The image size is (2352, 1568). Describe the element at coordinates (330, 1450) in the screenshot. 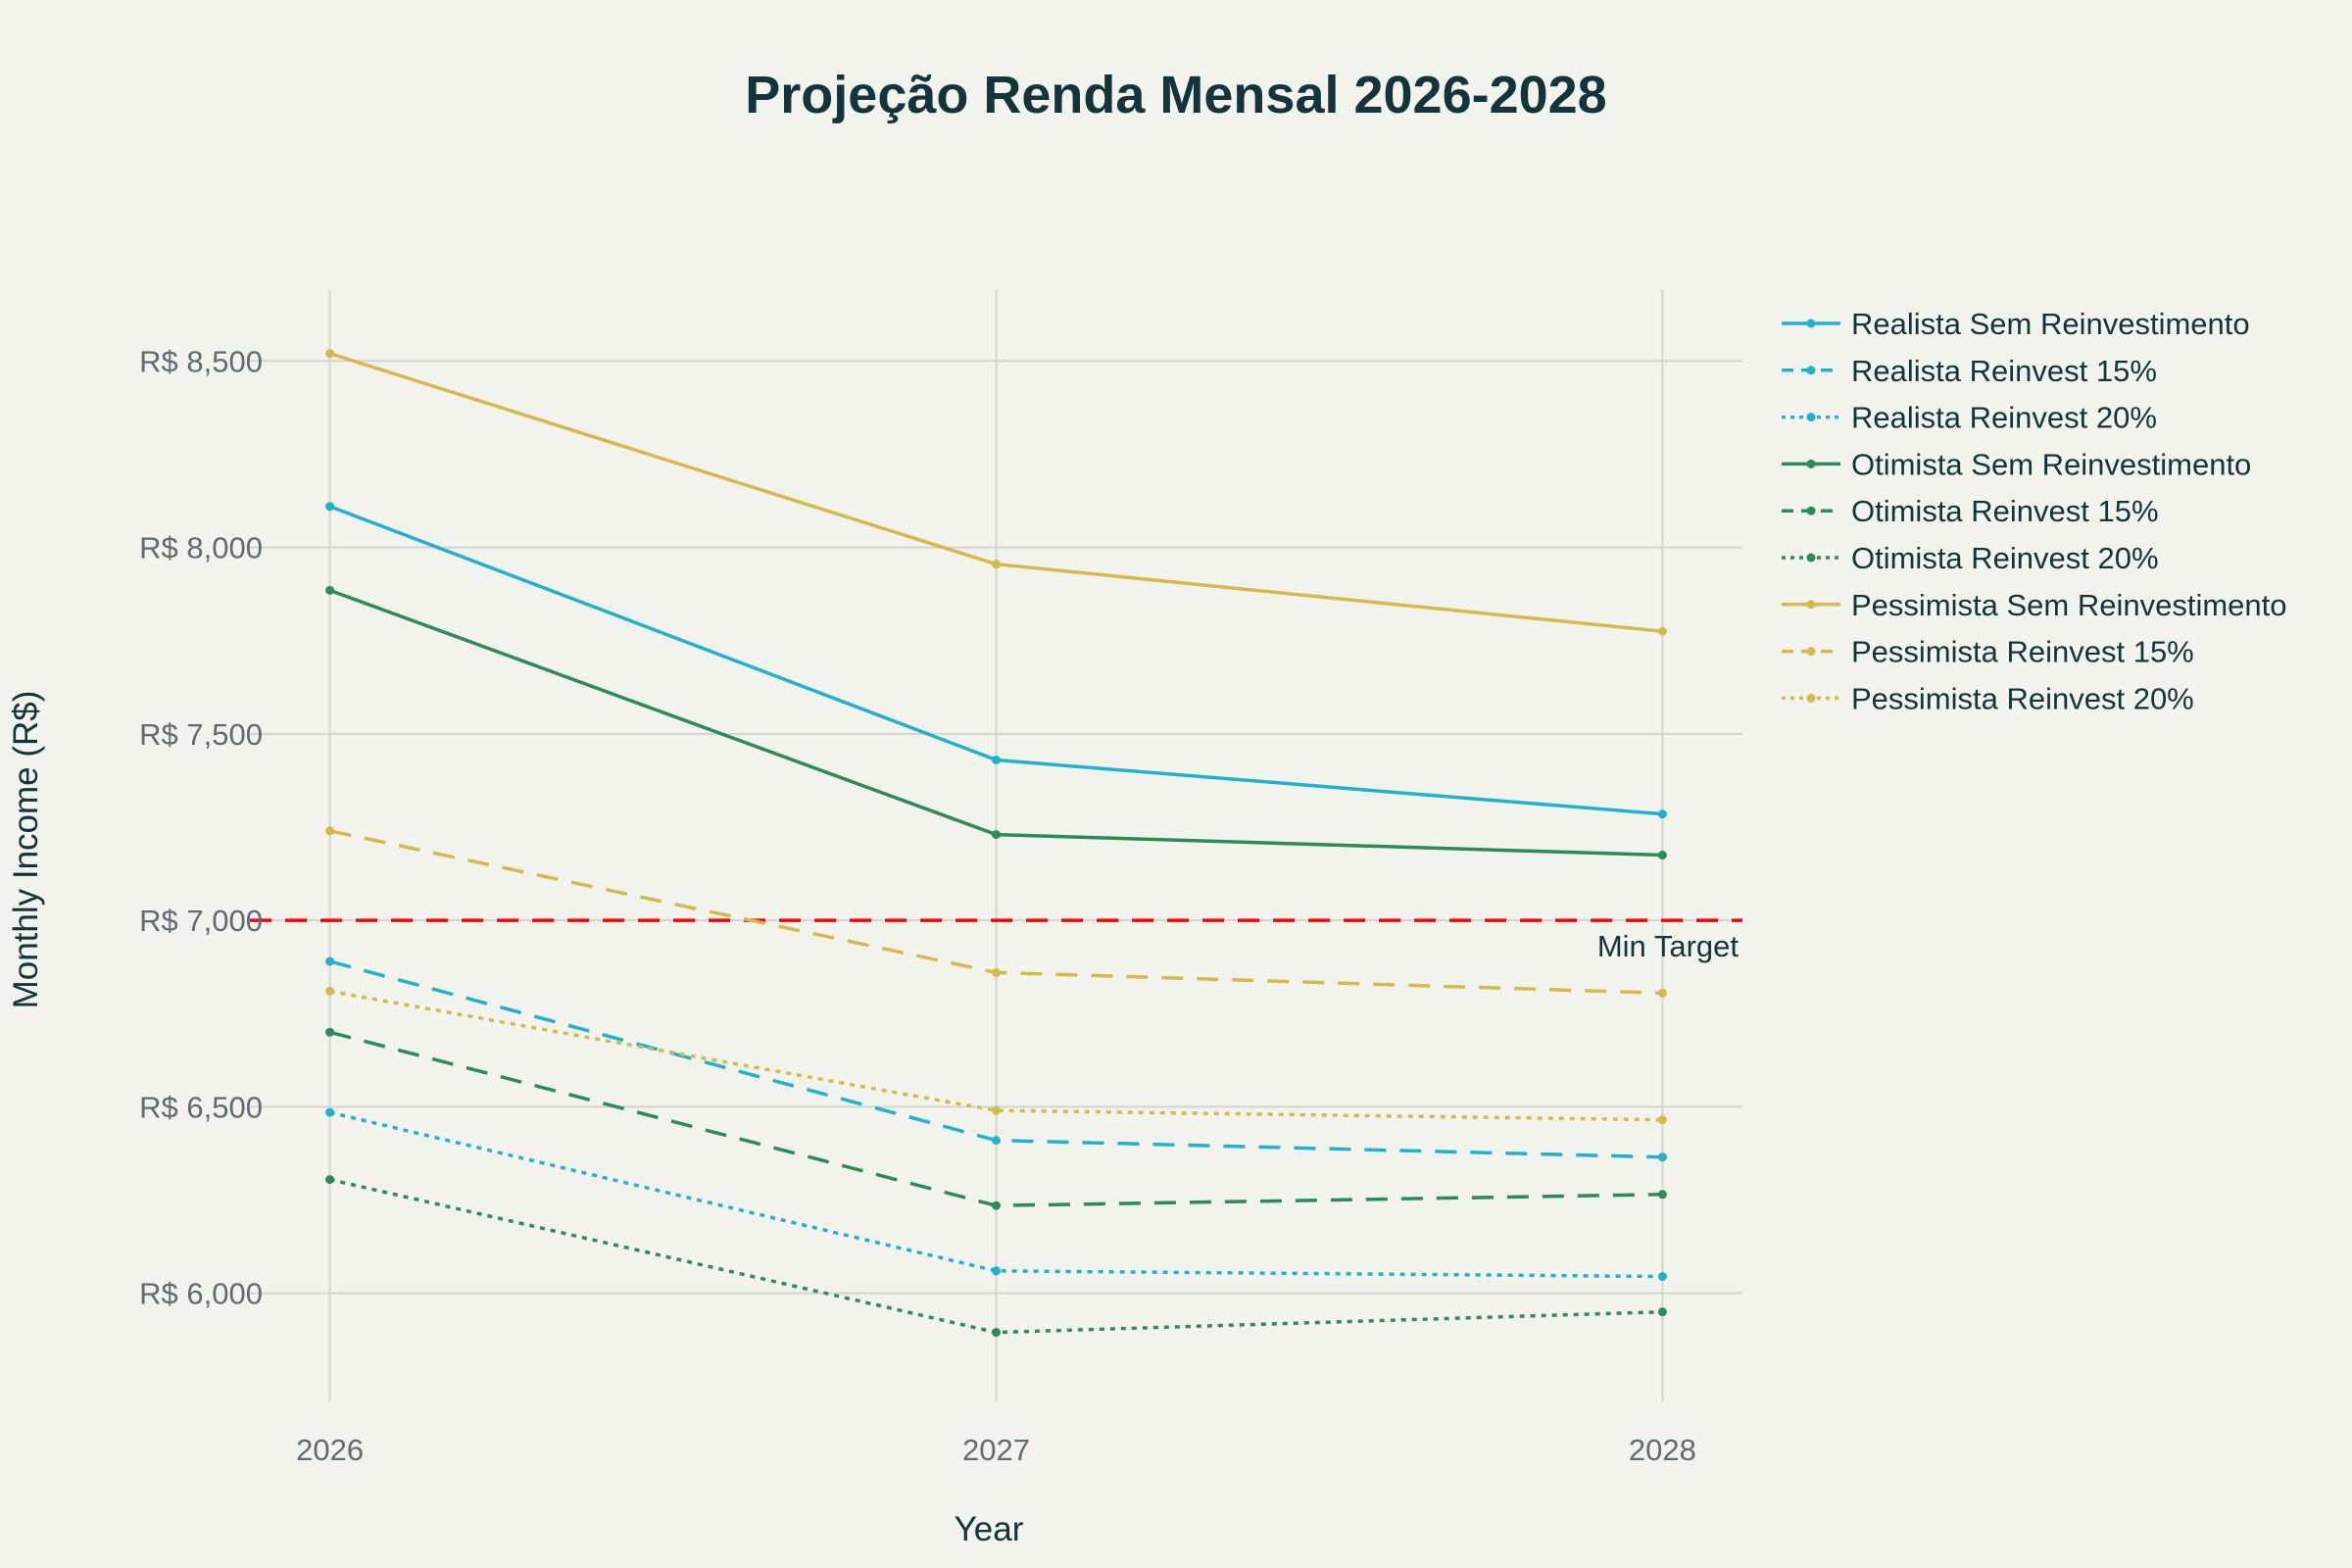

I see `x-tick-label: 2026` at that location.